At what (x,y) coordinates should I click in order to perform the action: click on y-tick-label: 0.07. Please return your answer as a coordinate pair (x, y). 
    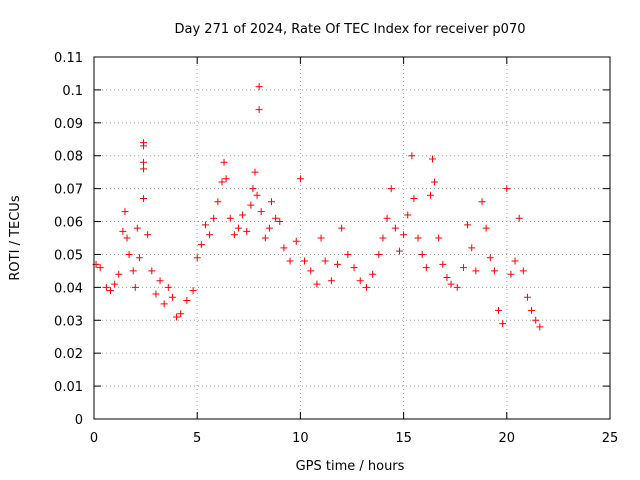
    Looking at the image, I should click on (68, 190).